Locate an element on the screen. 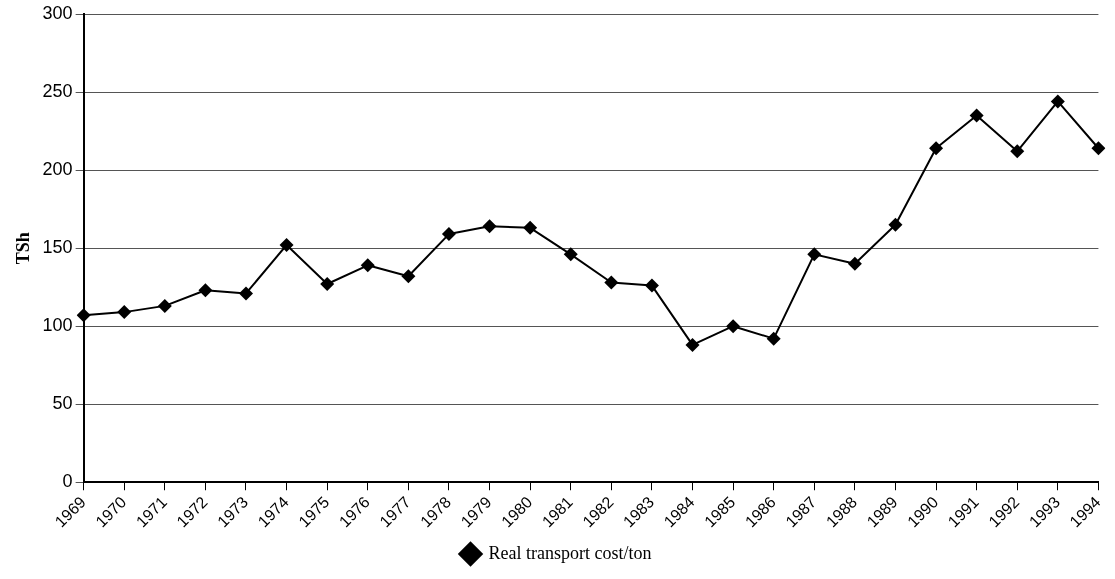 The width and height of the screenshot is (1115, 579). y-axis-title: TSh is located at coordinates (23, 248).